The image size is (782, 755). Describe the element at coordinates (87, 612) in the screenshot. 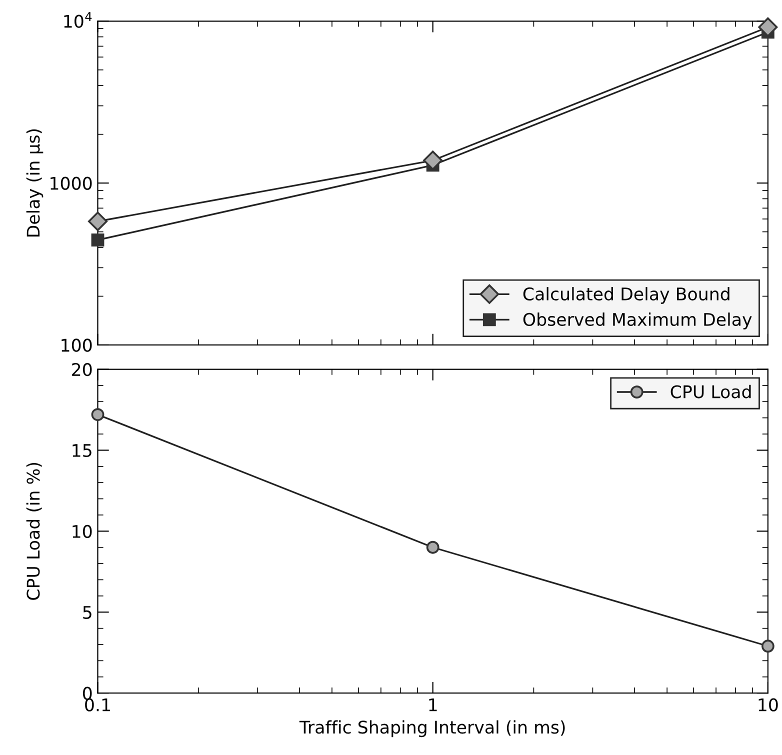

I see `y-tick-label: 5` at that location.